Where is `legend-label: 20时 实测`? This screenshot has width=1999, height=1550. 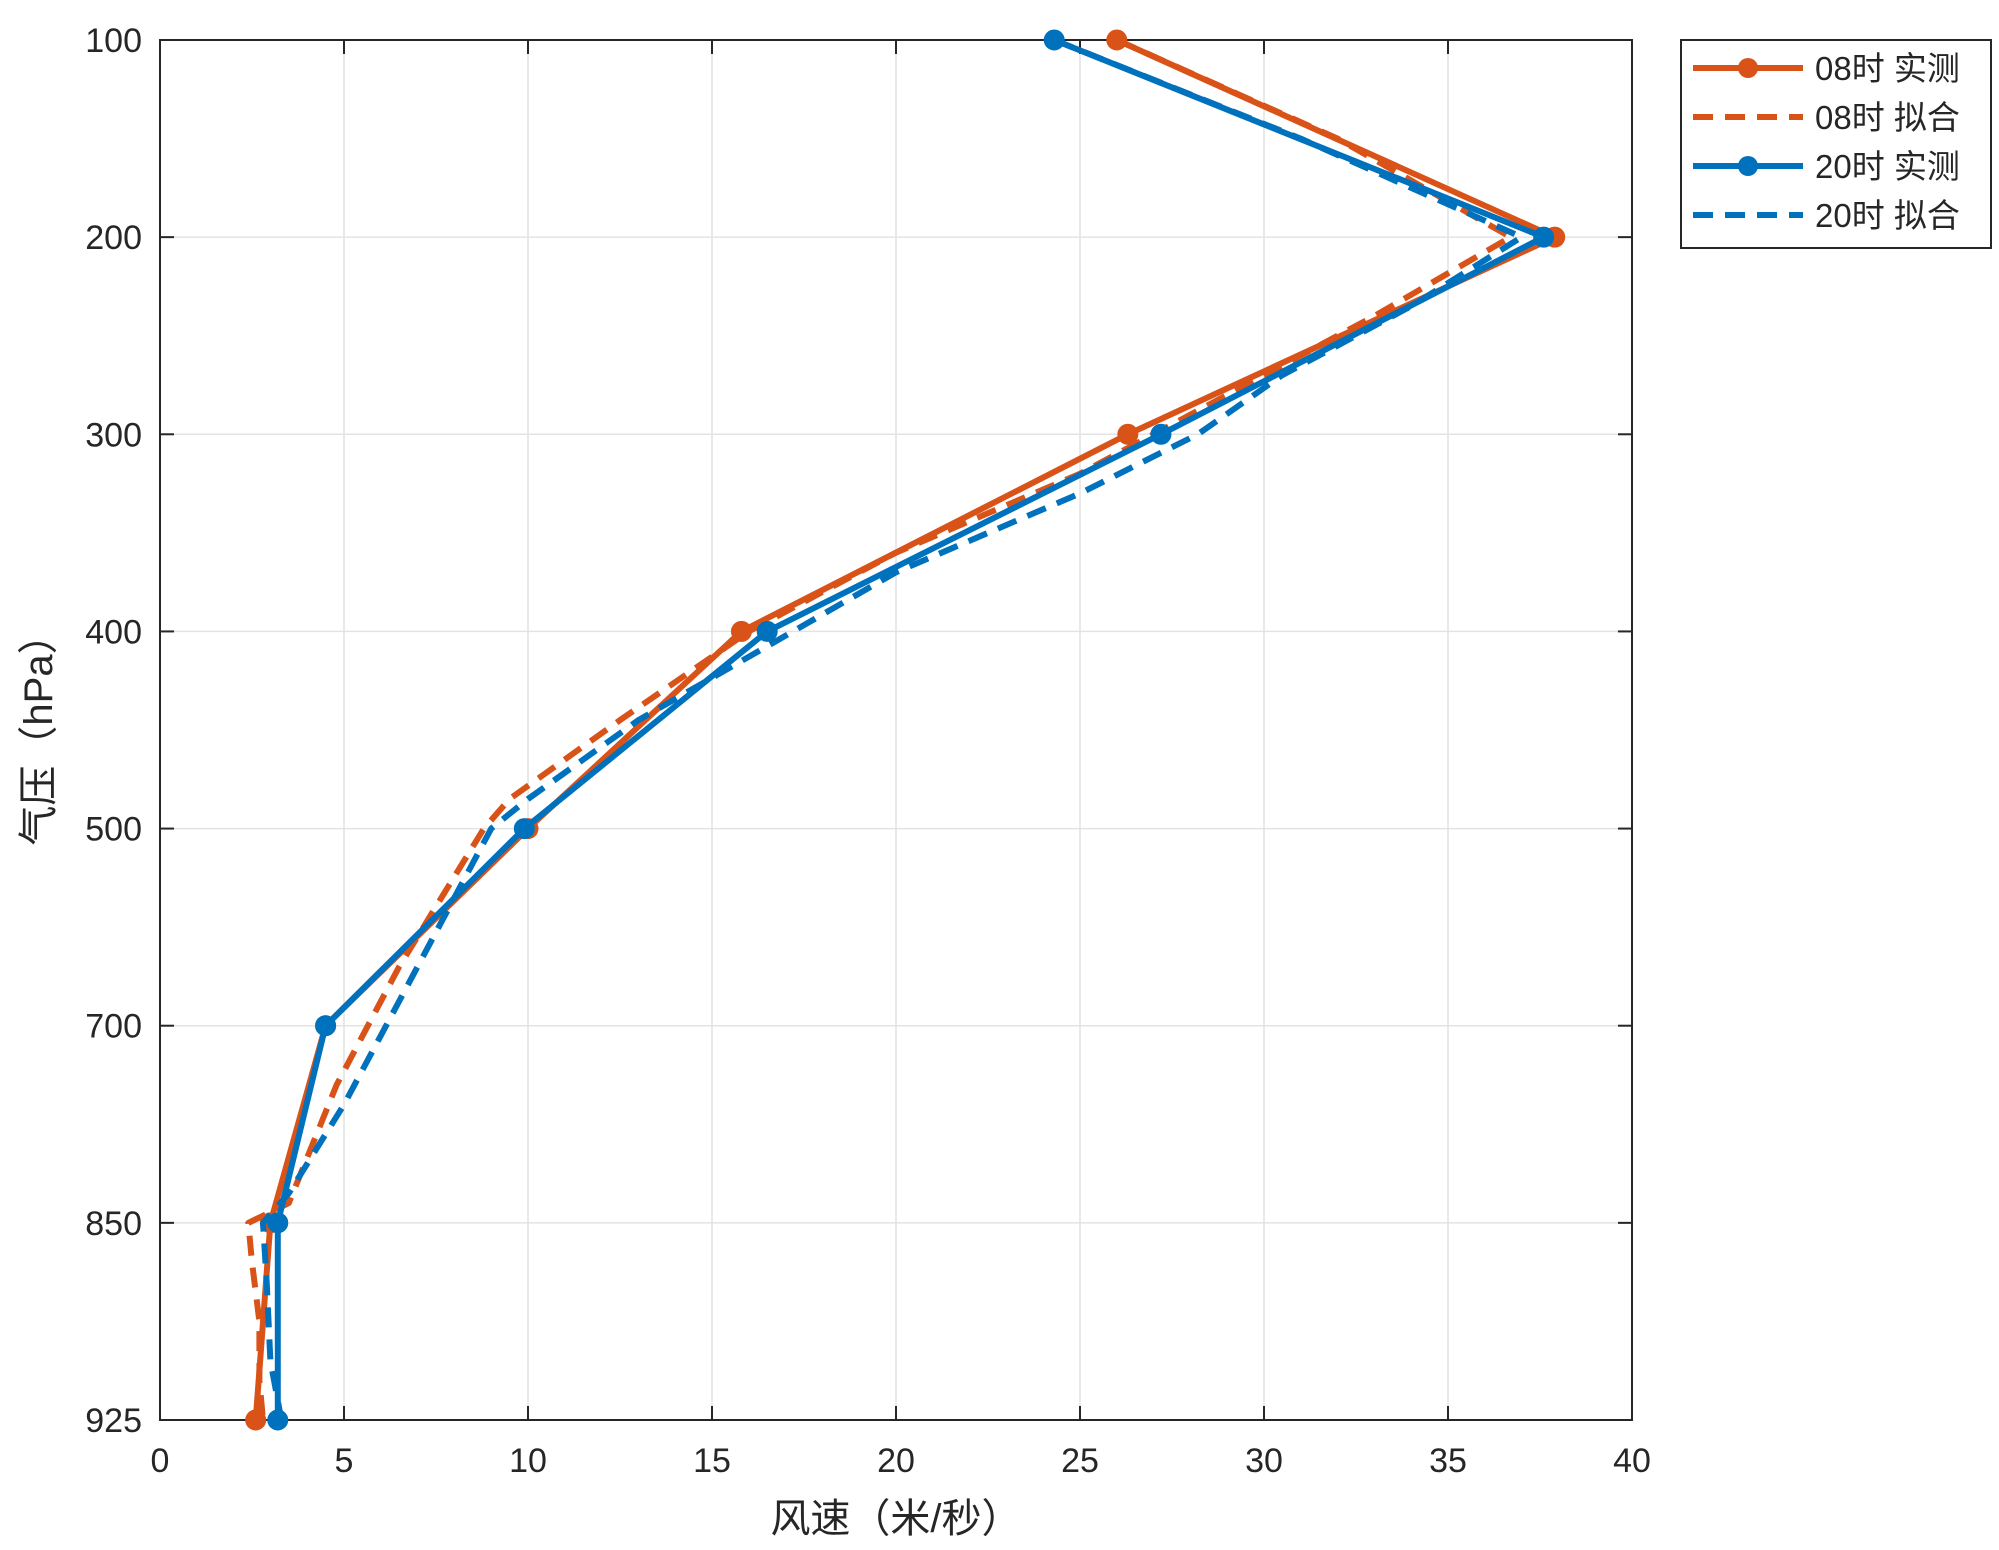 legend-label: 20时 实测 is located at coordinates (1887, 166).